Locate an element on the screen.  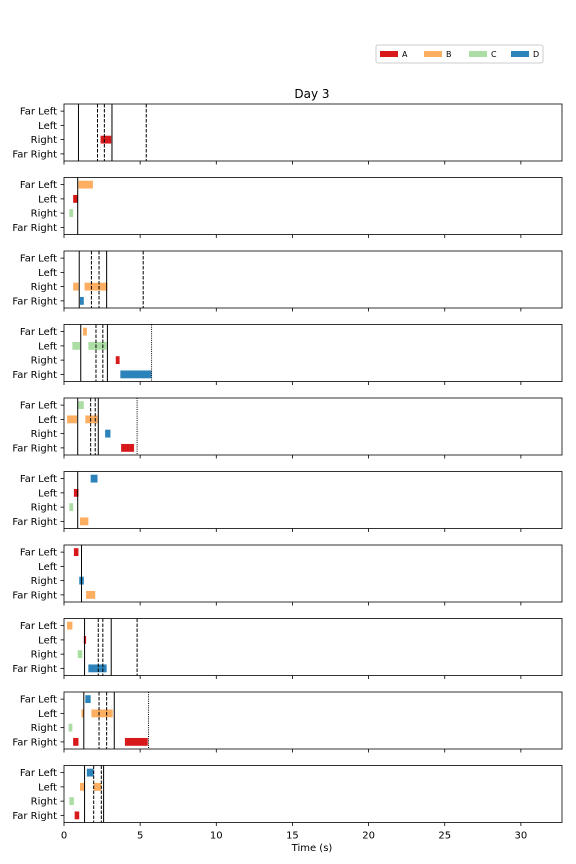
panel-10: Far Left Left Right Far Right is located at coordinates (287, 795).